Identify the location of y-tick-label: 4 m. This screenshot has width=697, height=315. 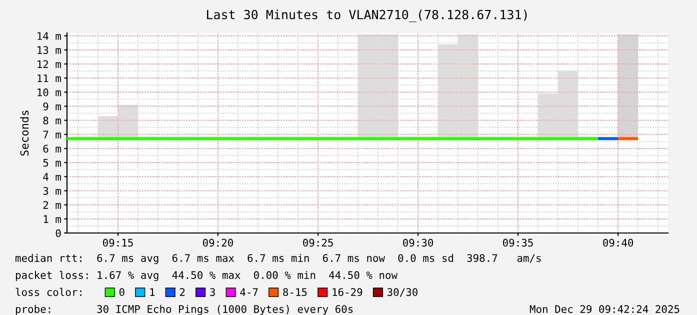
(52, 177).